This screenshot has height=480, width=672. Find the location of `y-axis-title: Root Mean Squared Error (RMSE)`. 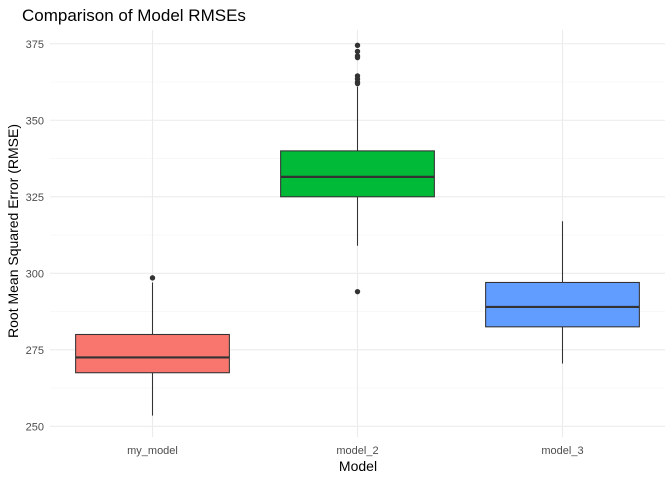

y-axis-title: Root Mean Squared Error (RMSE) is located at coordinates (13, 231).